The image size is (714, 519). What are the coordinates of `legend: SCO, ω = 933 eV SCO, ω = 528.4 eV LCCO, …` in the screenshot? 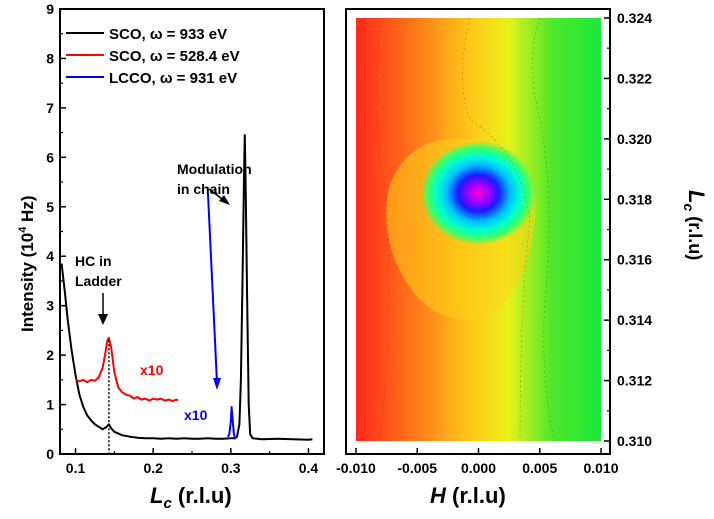 It's located at (153, 56).